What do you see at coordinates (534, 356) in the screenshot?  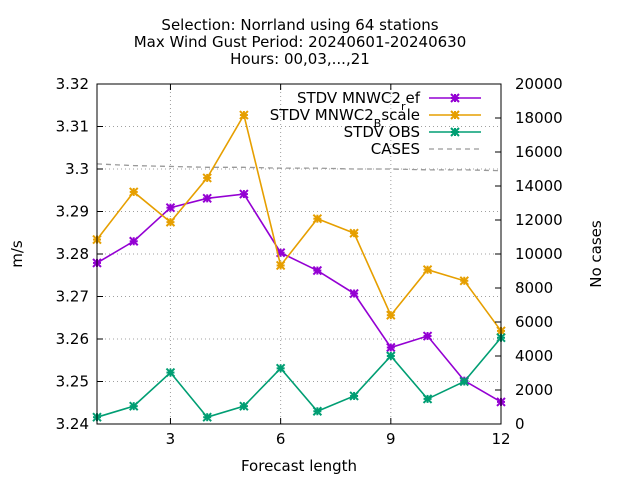 I see `y2-tick-label: 4000` at bounding box center [534, 356].